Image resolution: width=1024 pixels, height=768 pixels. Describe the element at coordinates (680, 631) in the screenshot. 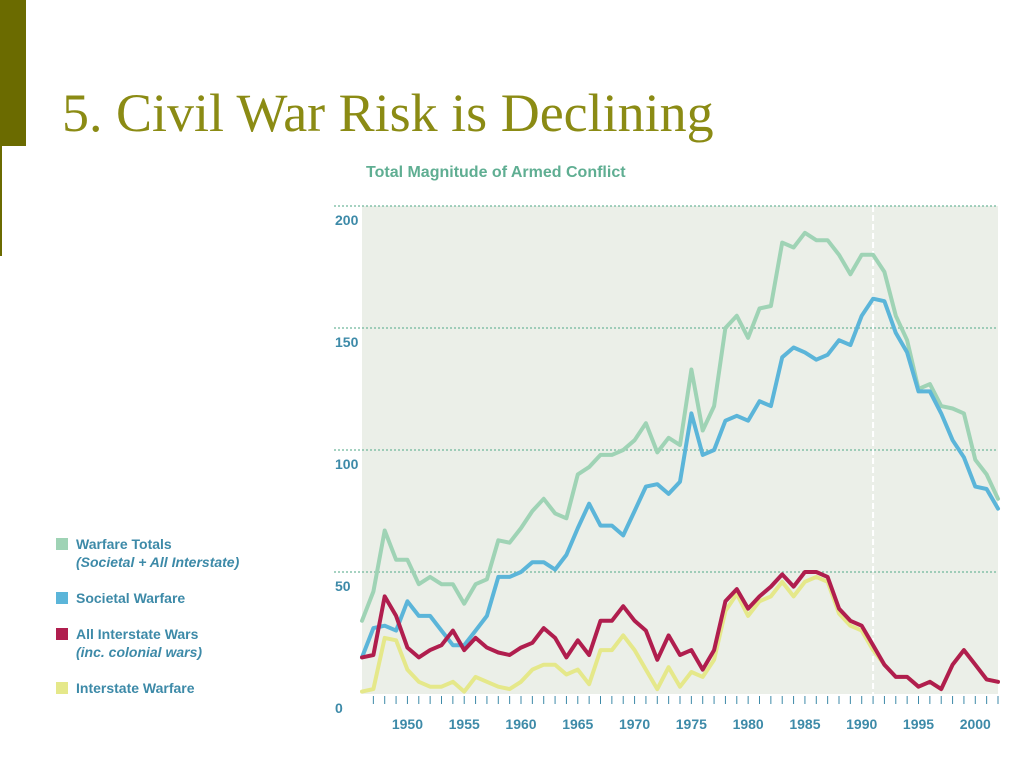

I see `series-line-all-interstate-wars` at that location.